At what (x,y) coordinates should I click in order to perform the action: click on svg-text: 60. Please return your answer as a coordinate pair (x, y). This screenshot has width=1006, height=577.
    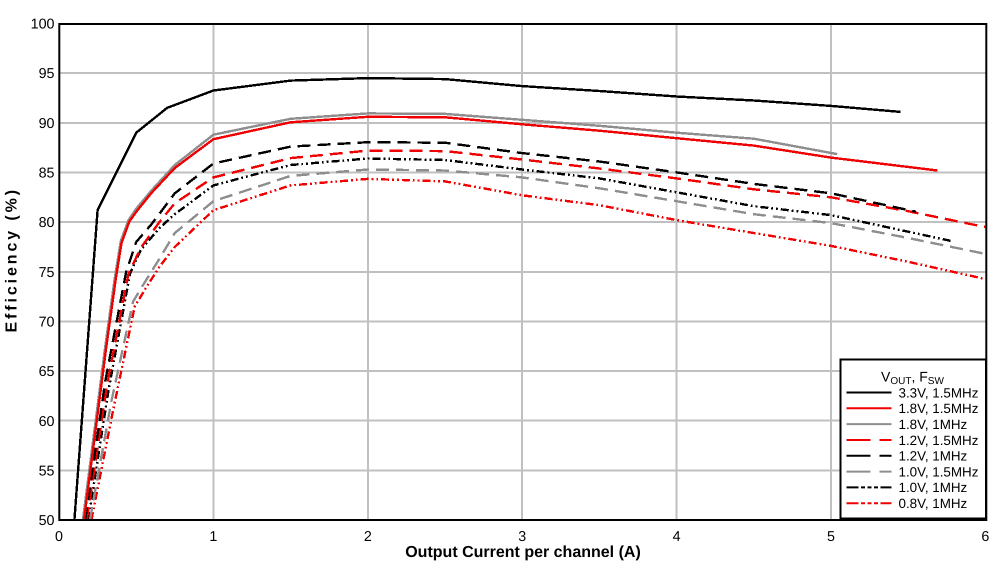
    Looking at the image, I should click on (47, 422).